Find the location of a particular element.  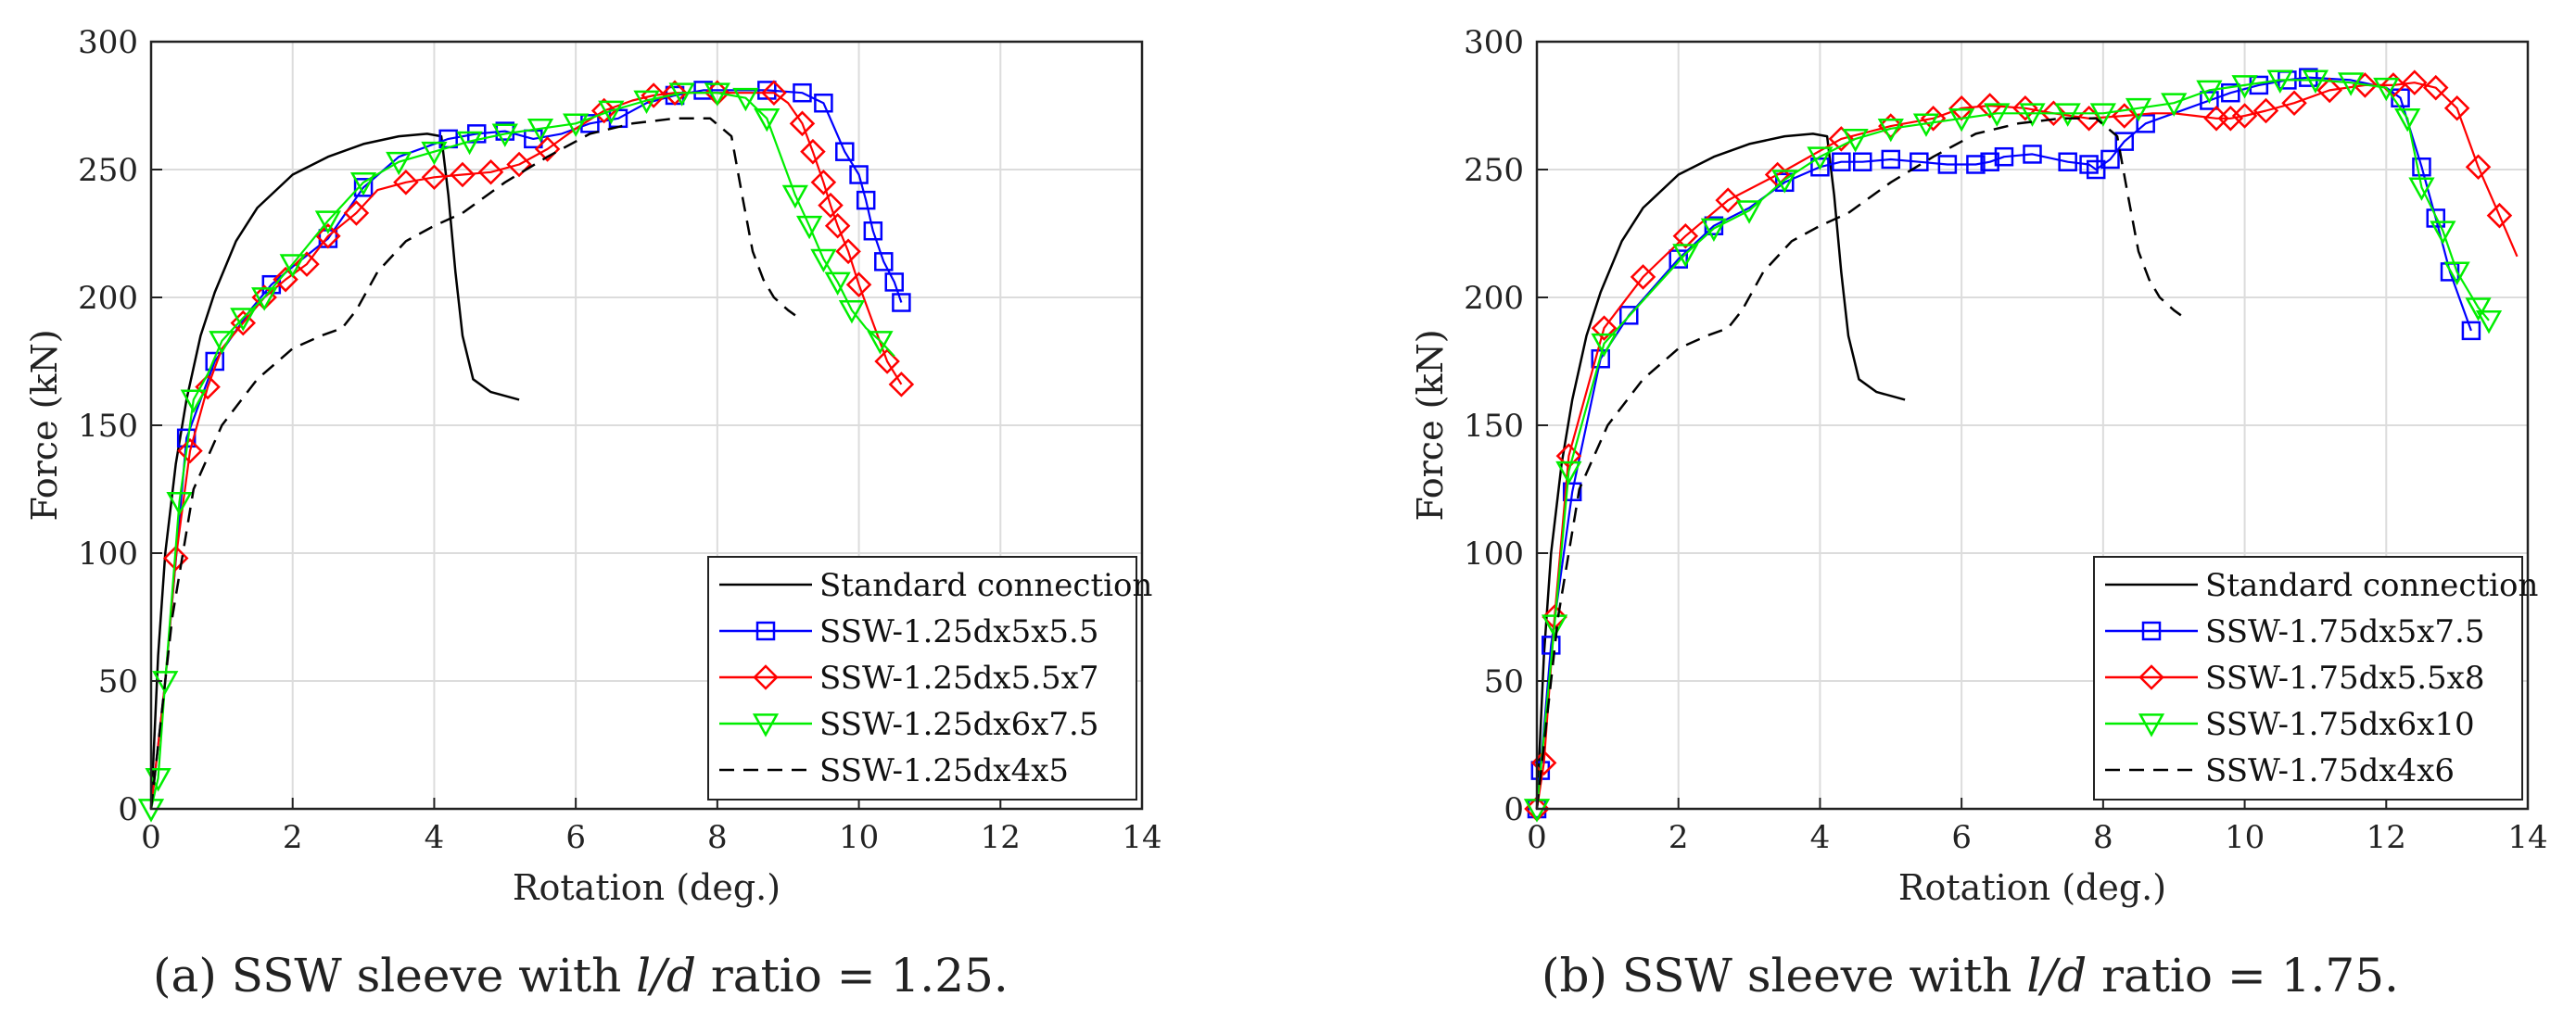

y-tick-label: 300 is located at coordinates (108, 43).